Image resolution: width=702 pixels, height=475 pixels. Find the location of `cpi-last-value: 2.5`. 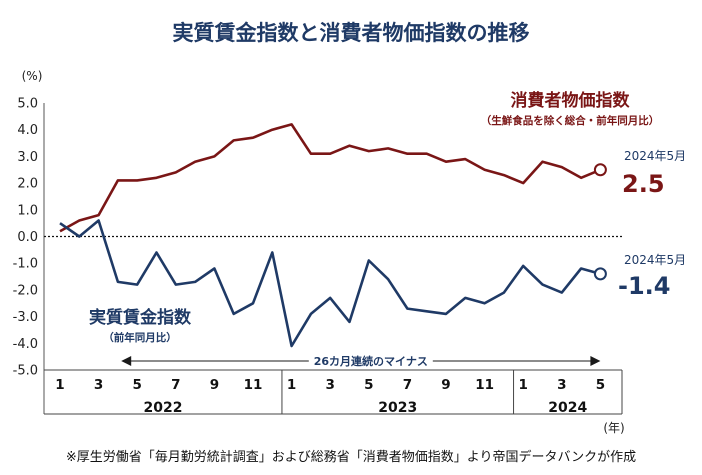

cpi-last-value: 2.5 is located at coordinates (643, 184).